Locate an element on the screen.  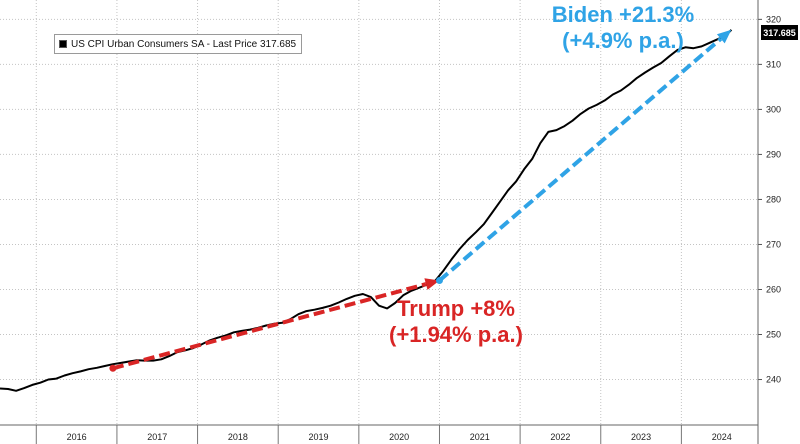
trump-annotation: Trump +8% (+1.94% p.a.) is located at coordinates (456, 322).